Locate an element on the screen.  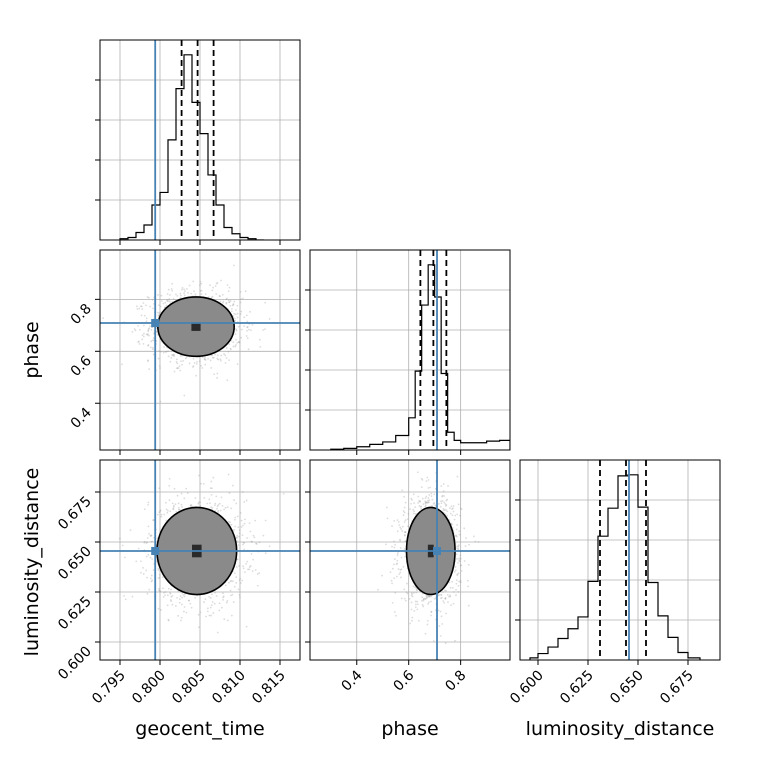
density-peak is located at coordinates (196, 326).